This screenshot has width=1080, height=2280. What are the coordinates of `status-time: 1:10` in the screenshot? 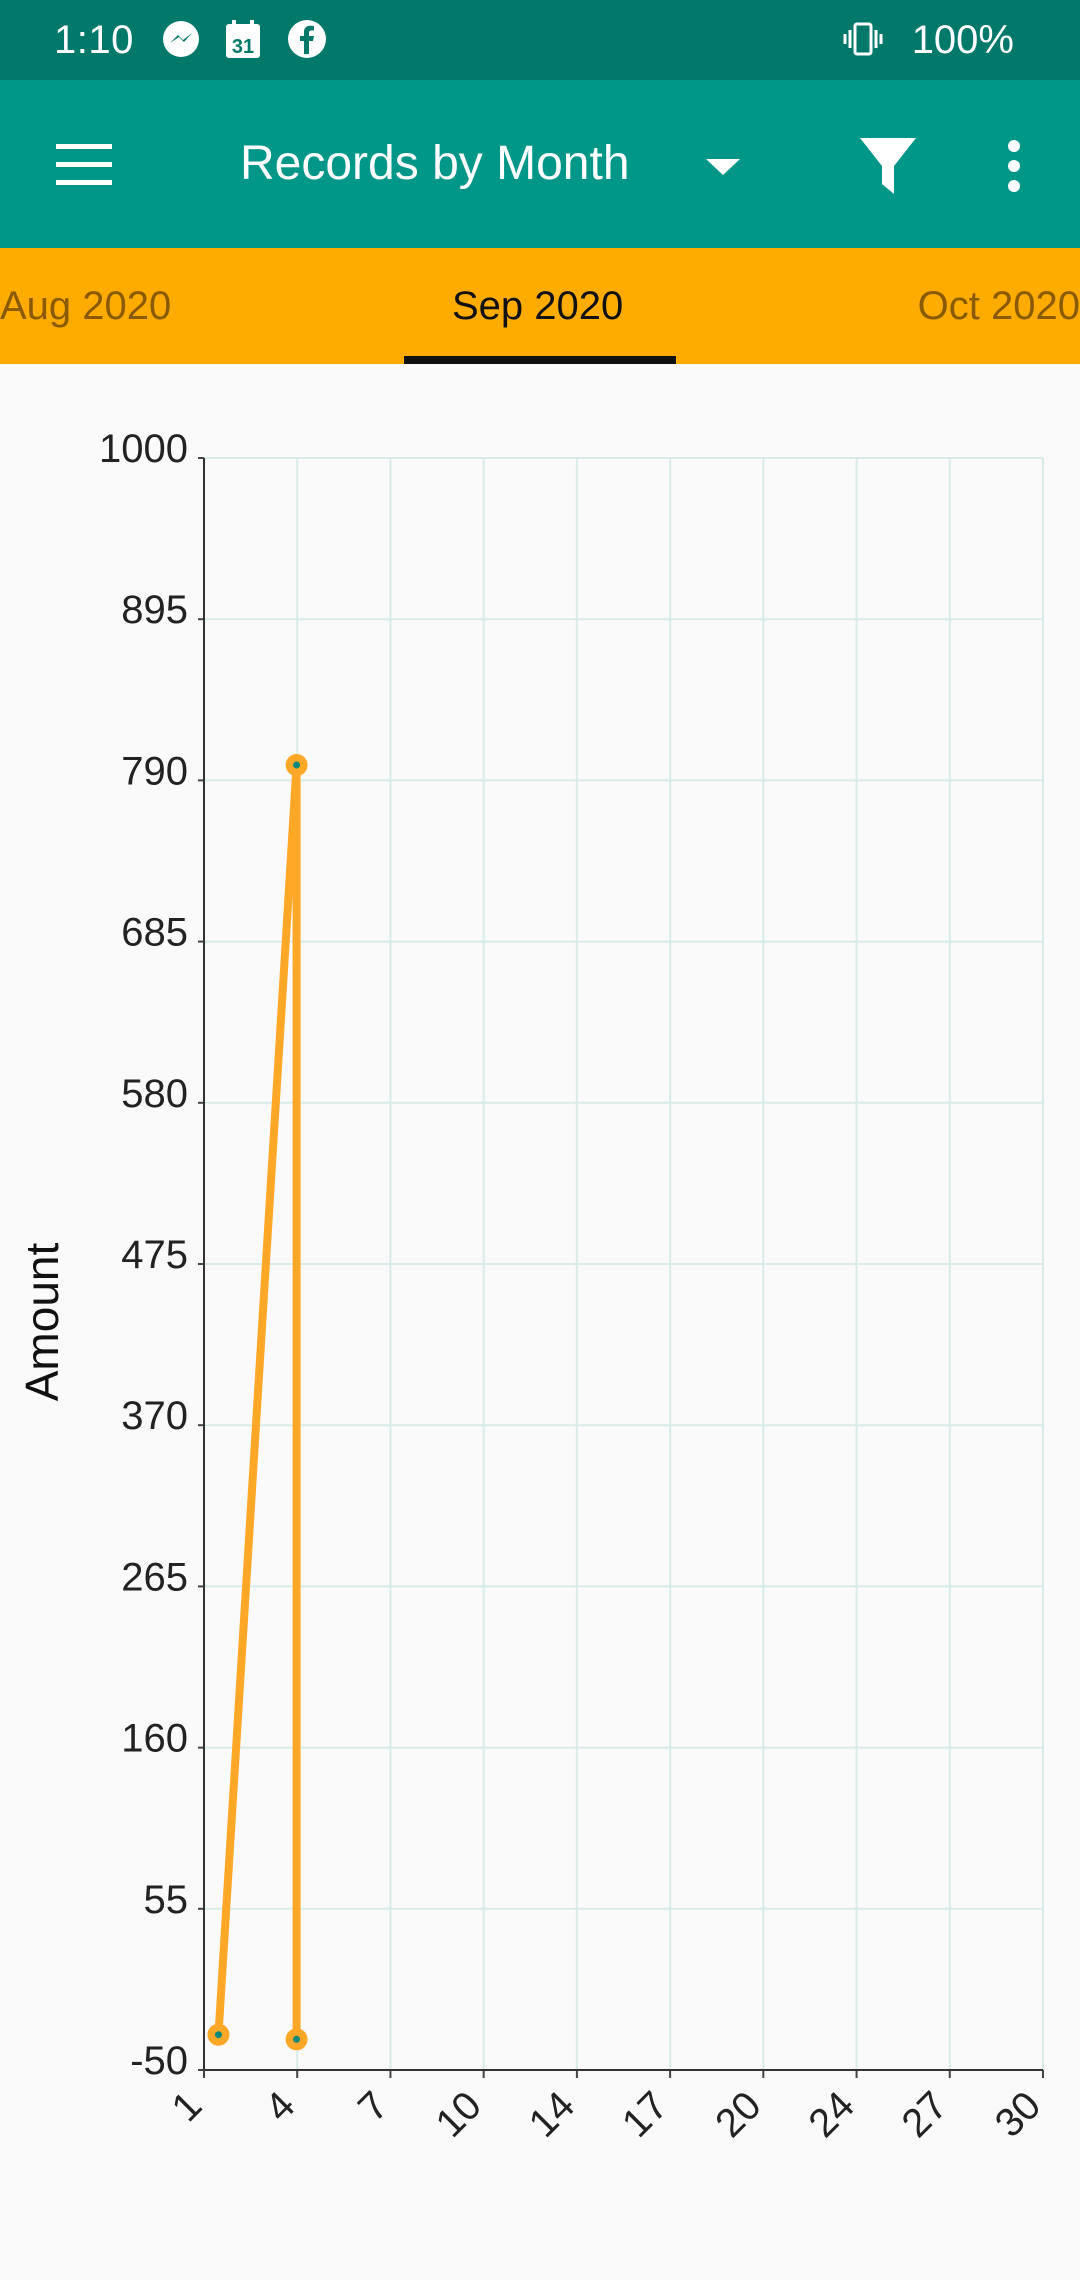 It's located at (94, 40).